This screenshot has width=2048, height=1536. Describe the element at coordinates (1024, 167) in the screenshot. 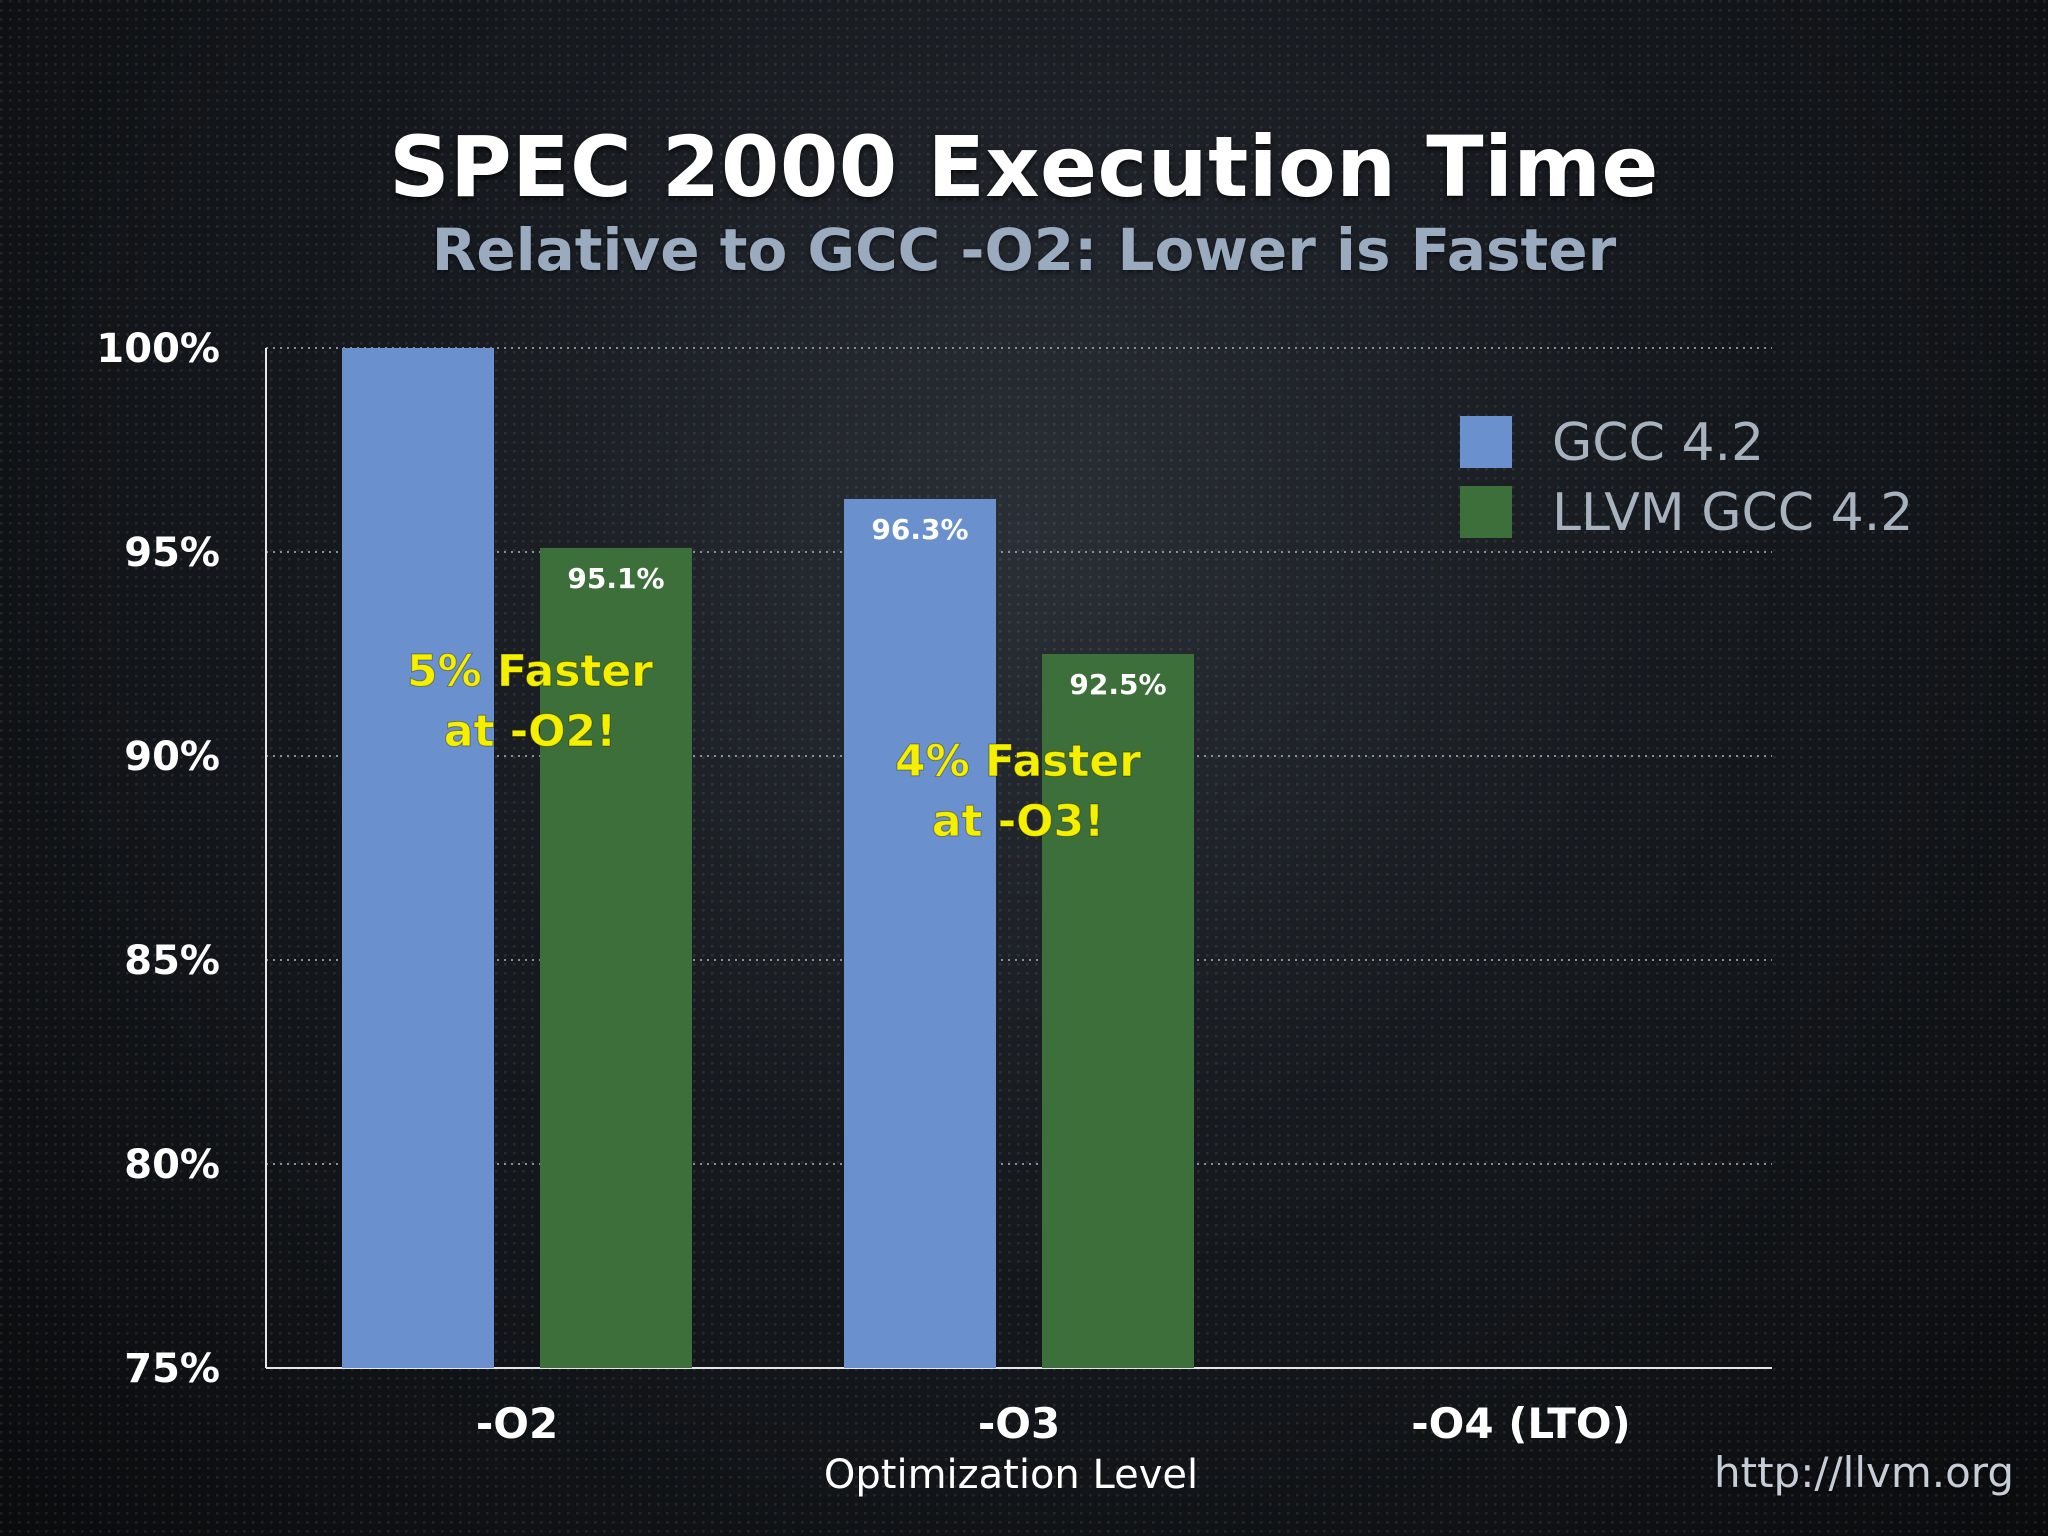

I see `chart-title: SPEC 2000 Execution Time` at that location.